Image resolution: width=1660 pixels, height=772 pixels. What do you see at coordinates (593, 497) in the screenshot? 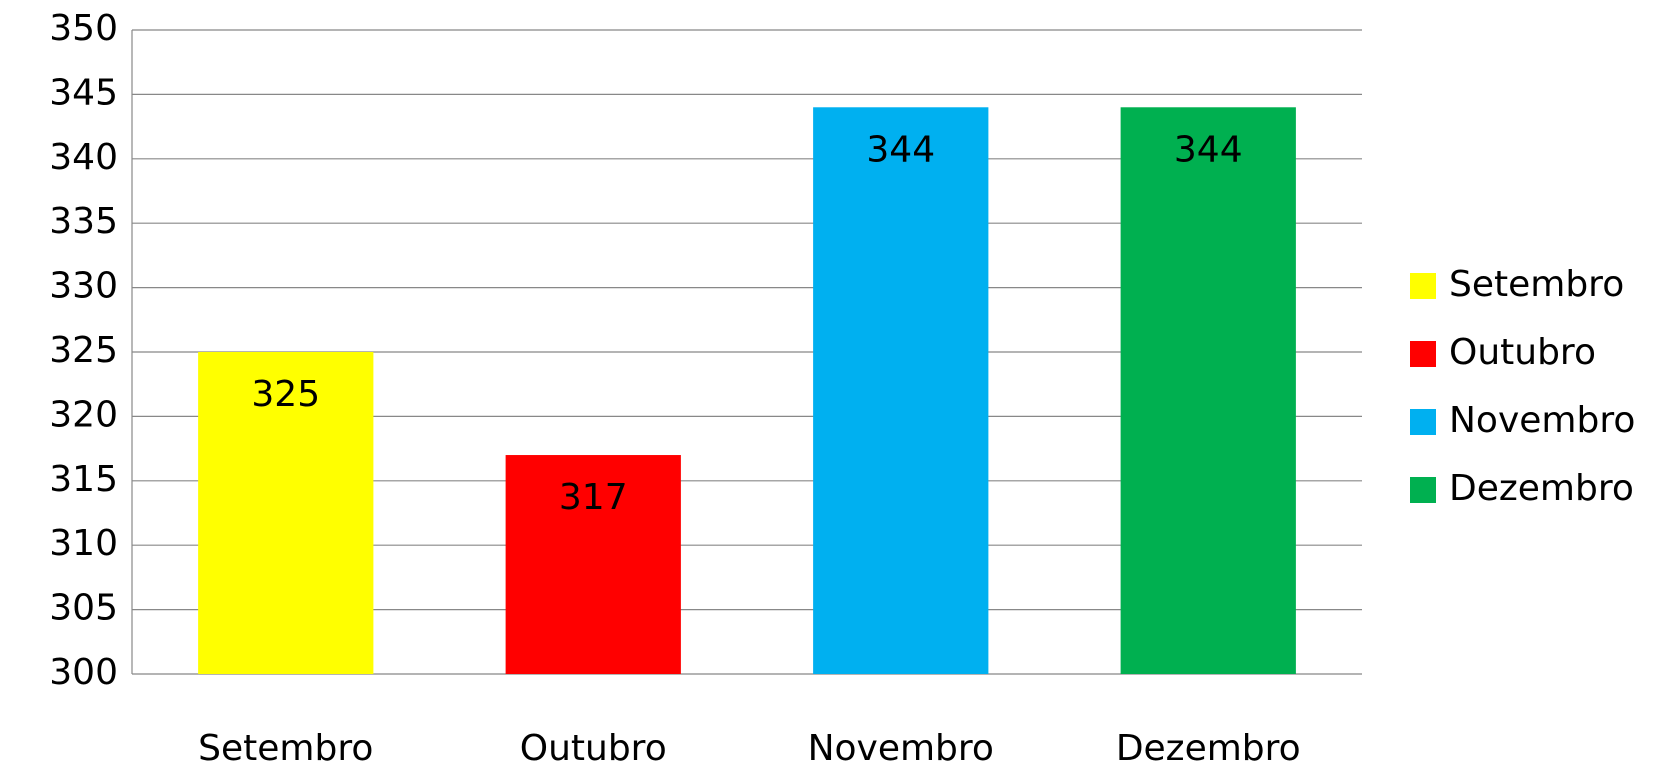
I see `data-label: 317` at bounding box center [593, 497].